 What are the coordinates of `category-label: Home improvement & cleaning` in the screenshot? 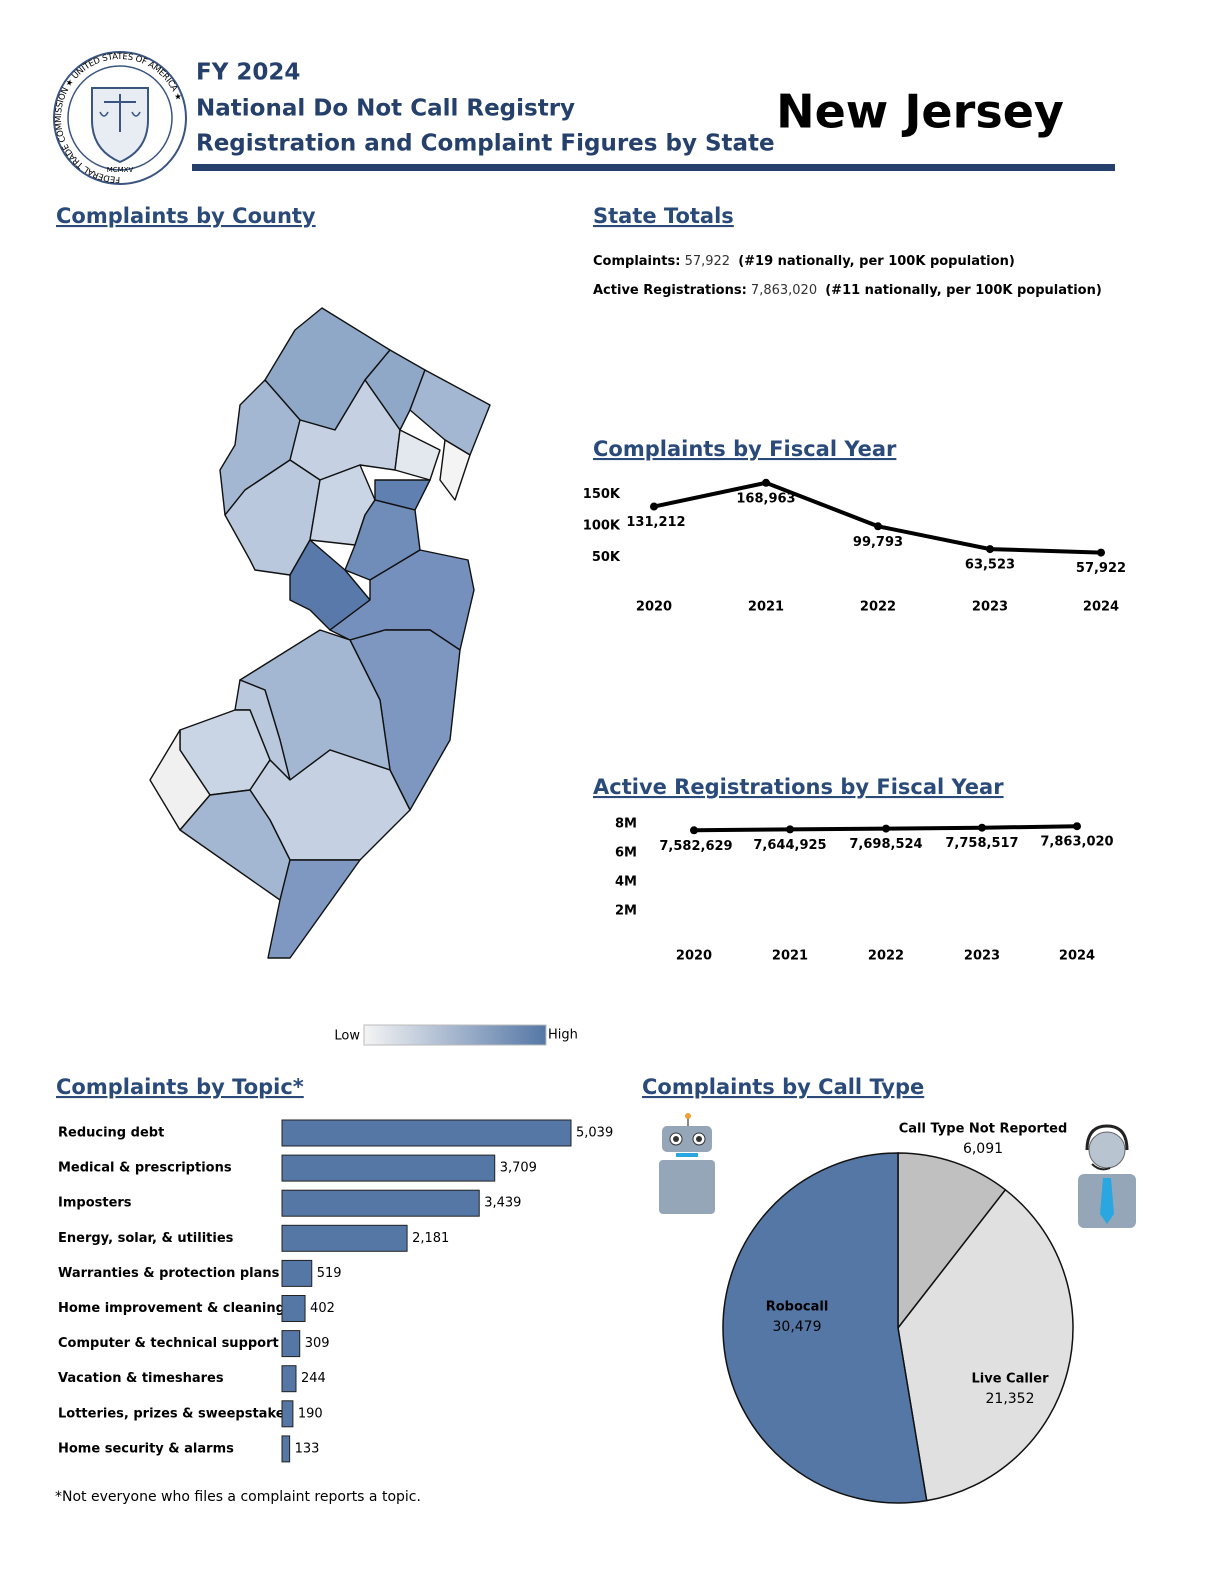 It's located at (171, 1308).